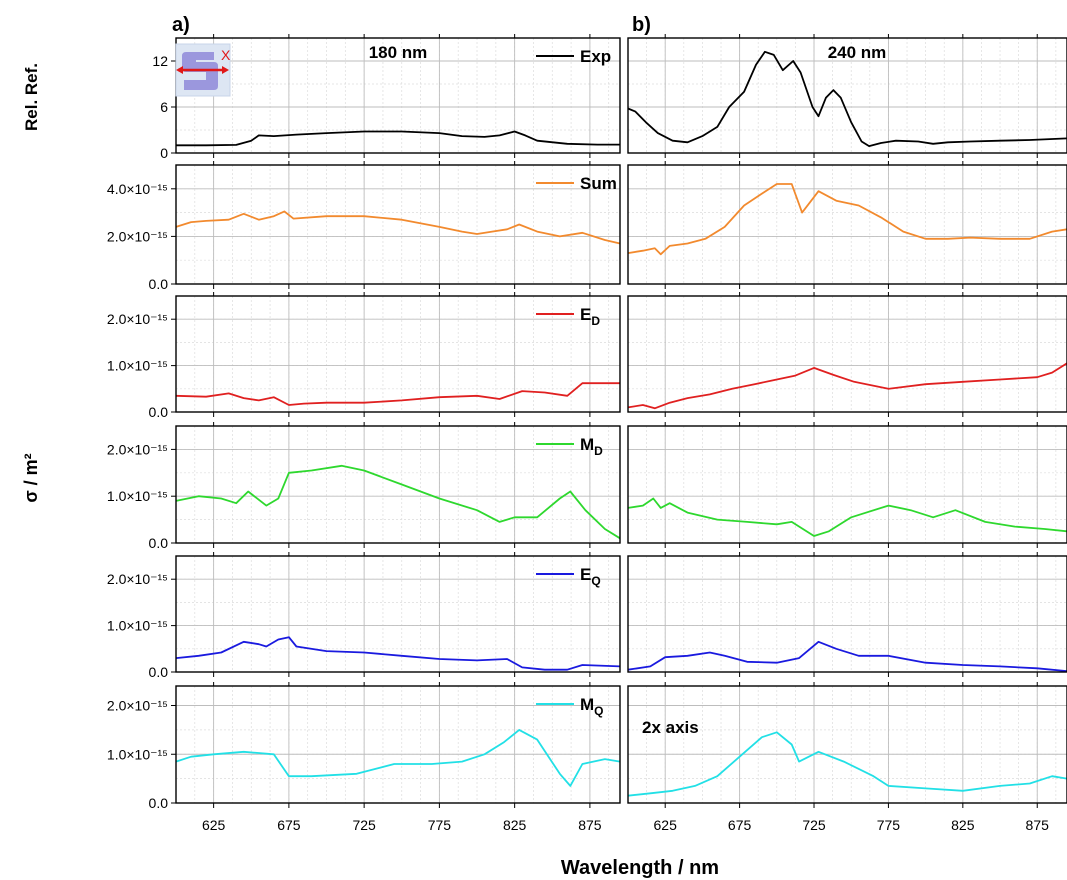 This screenshot has height=880, width=1067. Describe the element at coordinates (398, 758) in the screenshot. I see `series-line-mq-a` at that location.